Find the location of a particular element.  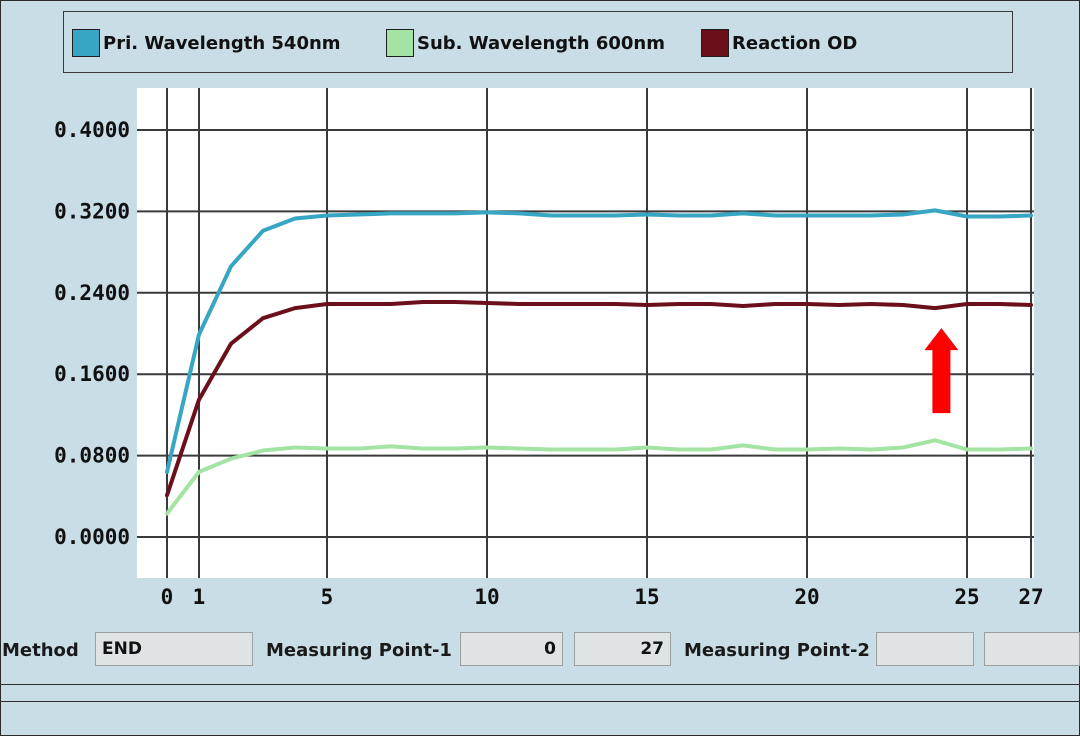

legend-item-primary: Pri. Wavelength 540nm is located at coordinates (206, 43).